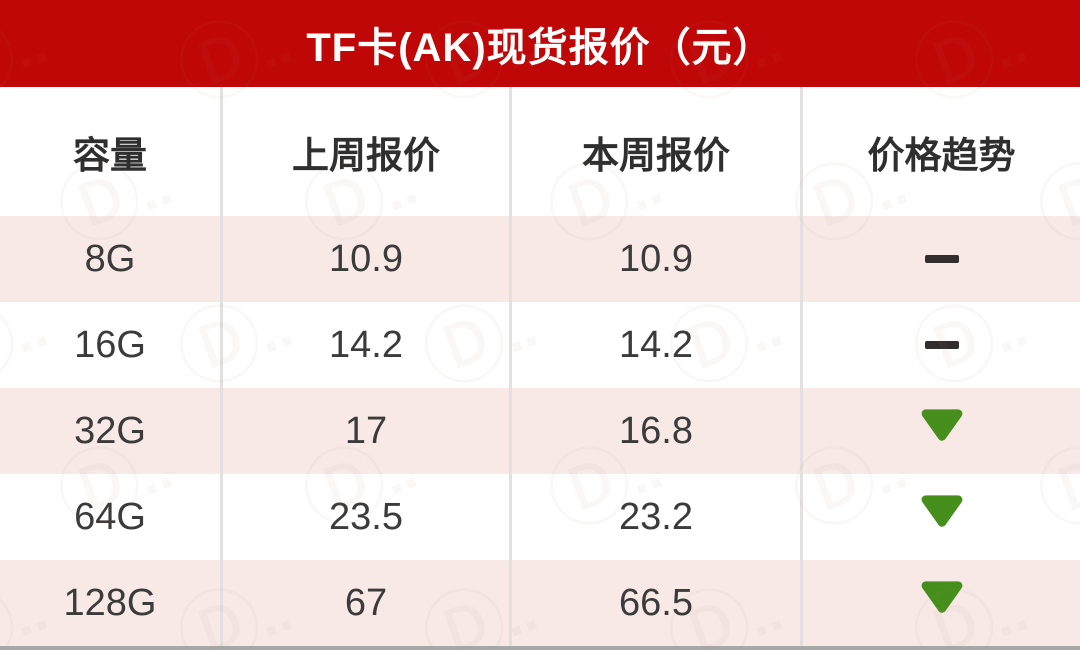 The image size is (1080, 650). I want to click on table-title-banner: TF卡(AK)现货报价（元）, so click(540, 43).